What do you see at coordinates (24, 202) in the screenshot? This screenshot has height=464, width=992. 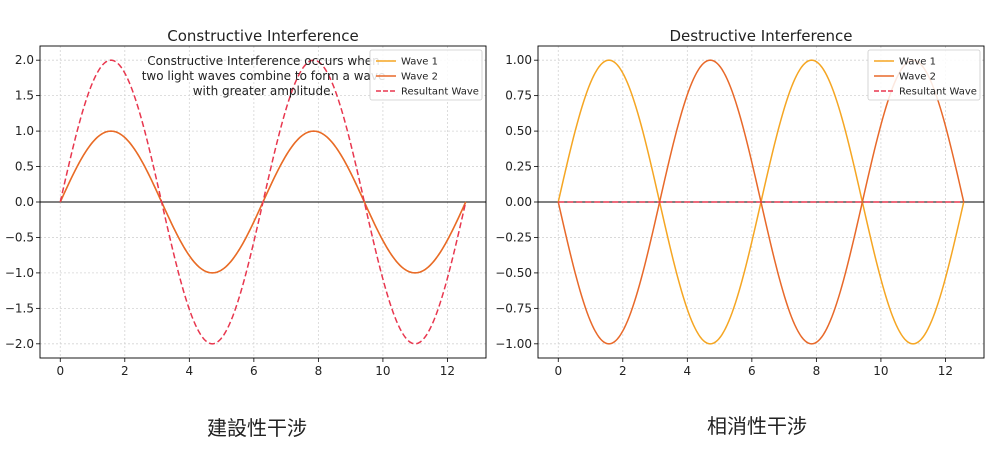 I see `y-tick-label: 0.0` at bounding box center [24, 202].